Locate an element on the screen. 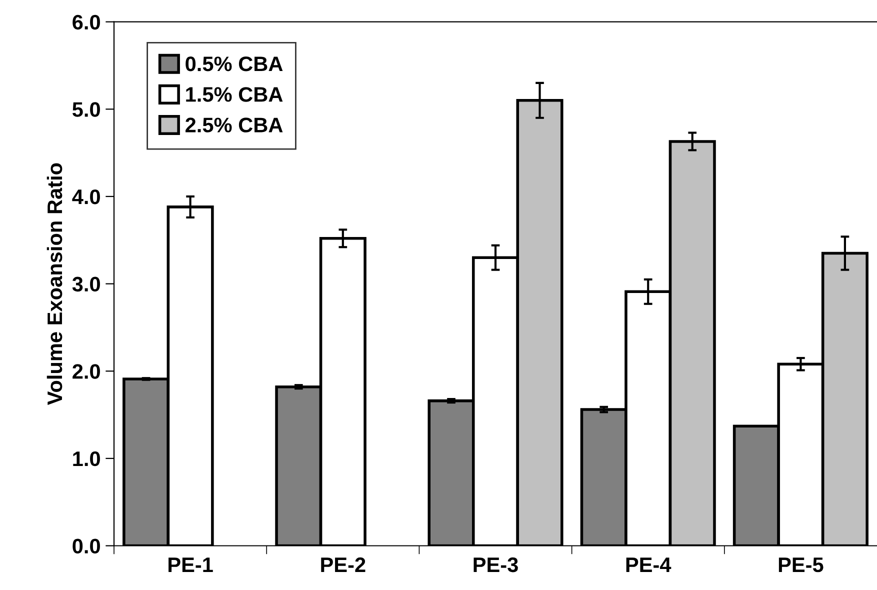 This screenshot has width=877, height=590. y-tick-label: 1.0 is located at coordinates (86, 458).